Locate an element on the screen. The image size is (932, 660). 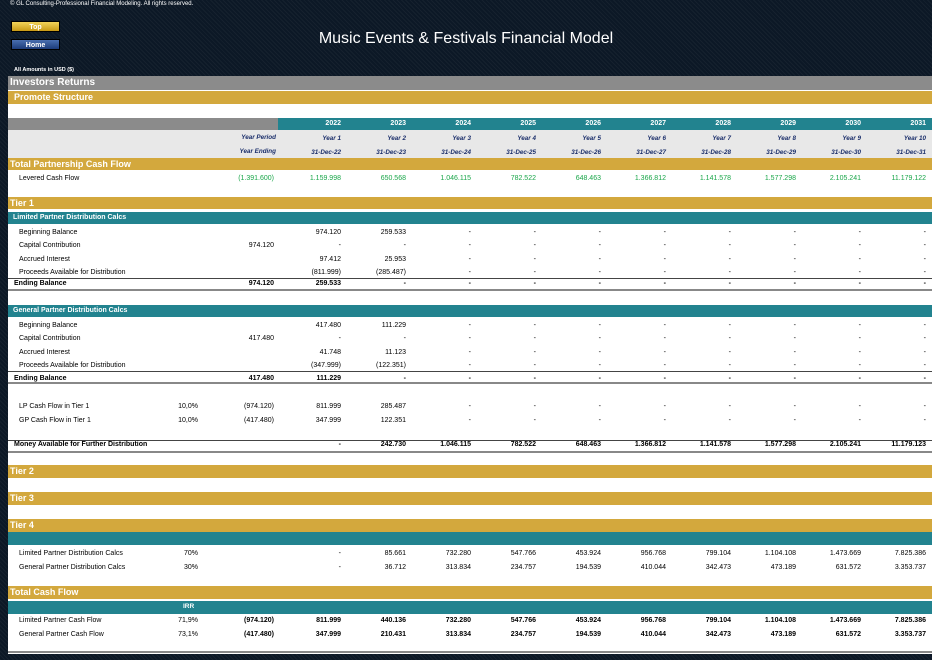
row-value: 631.572 is located at coordinates (829, 634).